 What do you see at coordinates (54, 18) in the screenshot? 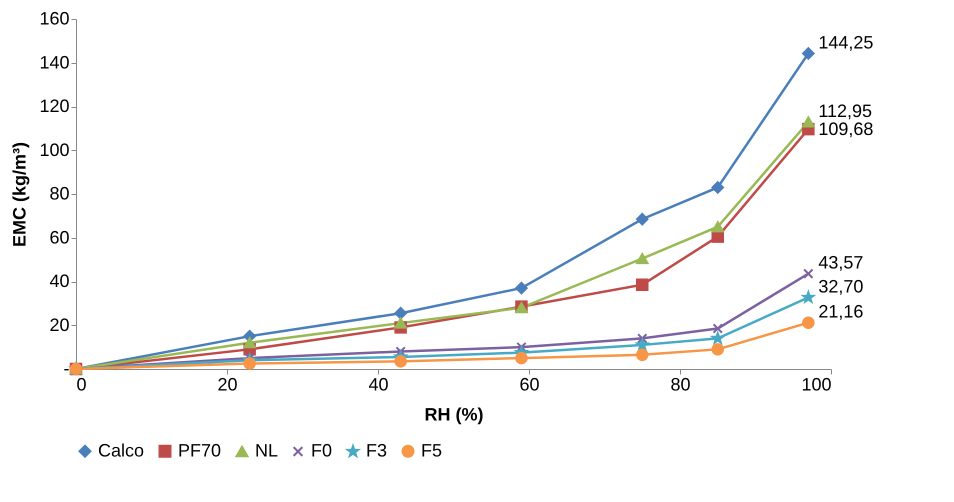
I see `y-tick-label: 160` at bounding box center [54, 18].